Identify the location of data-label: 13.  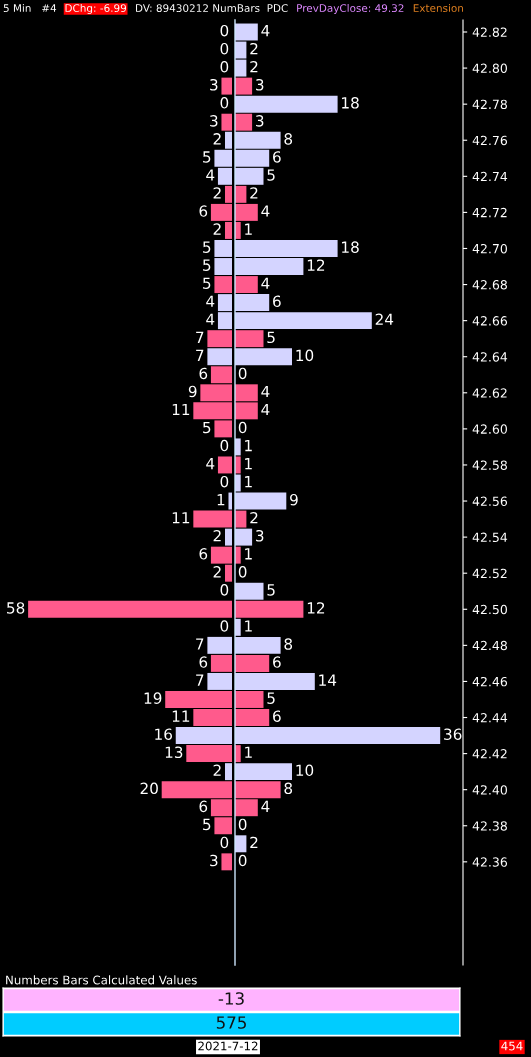
(174, 752).